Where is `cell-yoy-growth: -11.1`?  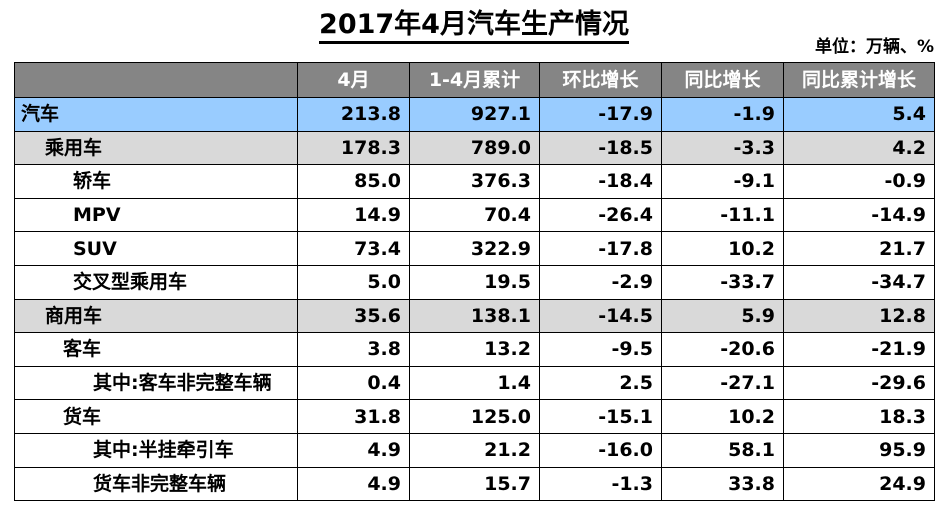
cell-yoy-growth: -11.1 is located at coordinates (722, 215).